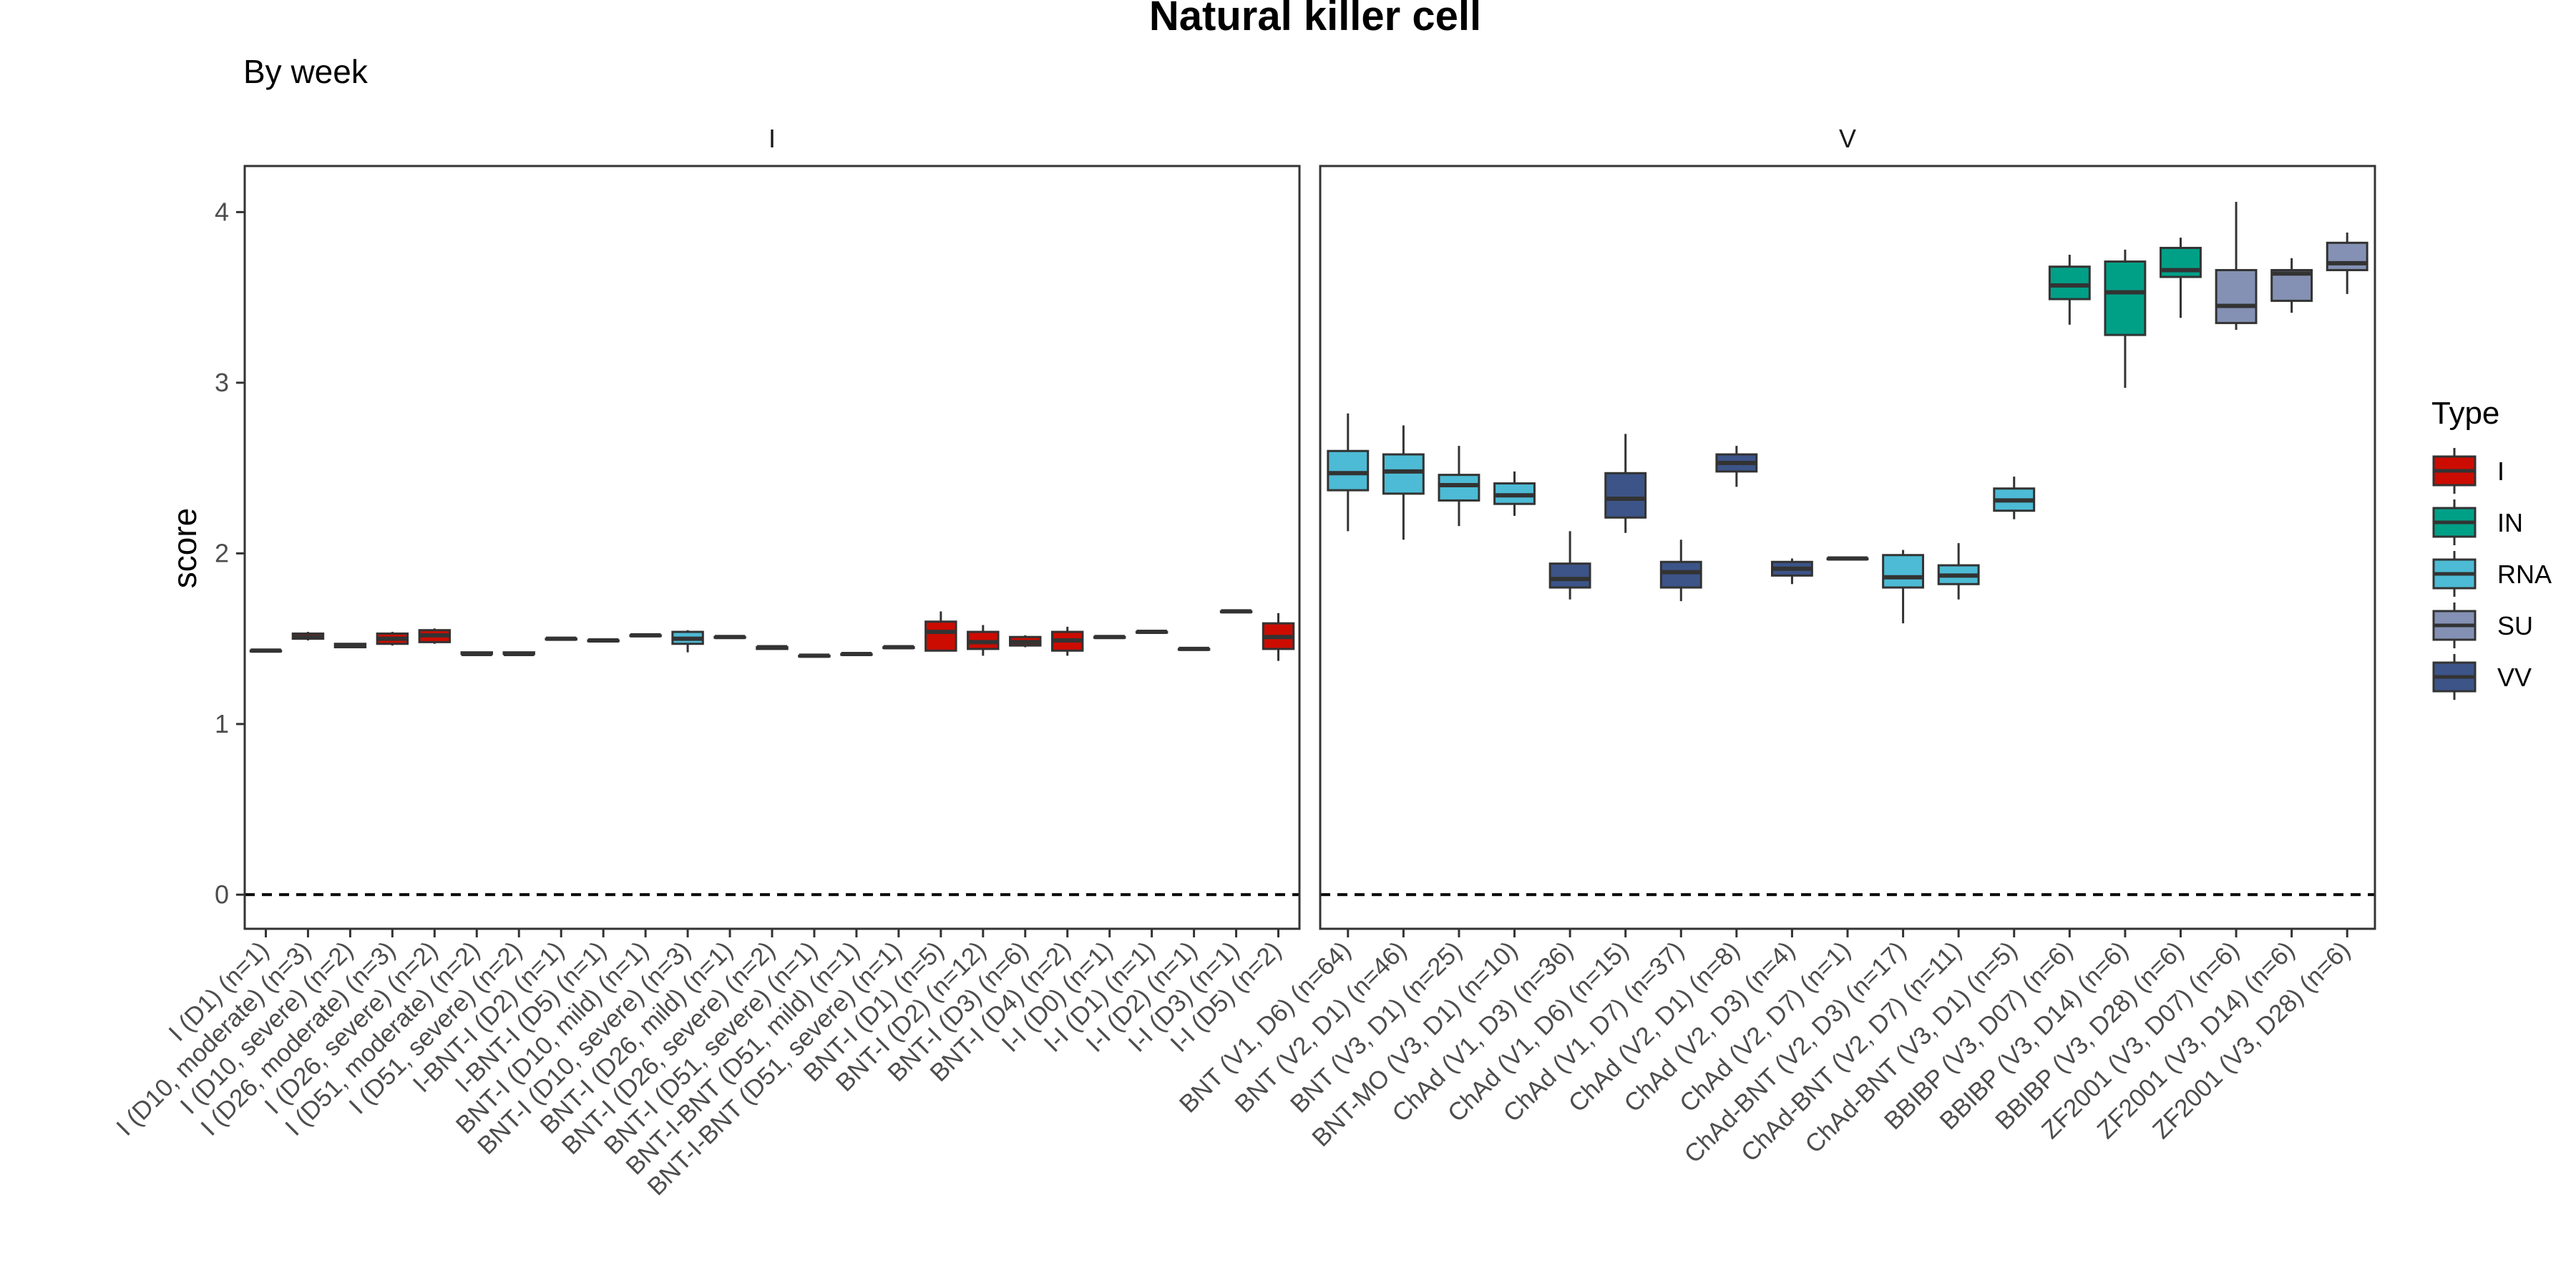 This screenshot has width=2576, height=1288. Describe the element at coordinates (306, 71) in the screenshot. I see `chart-subtitle: By week` at that location.